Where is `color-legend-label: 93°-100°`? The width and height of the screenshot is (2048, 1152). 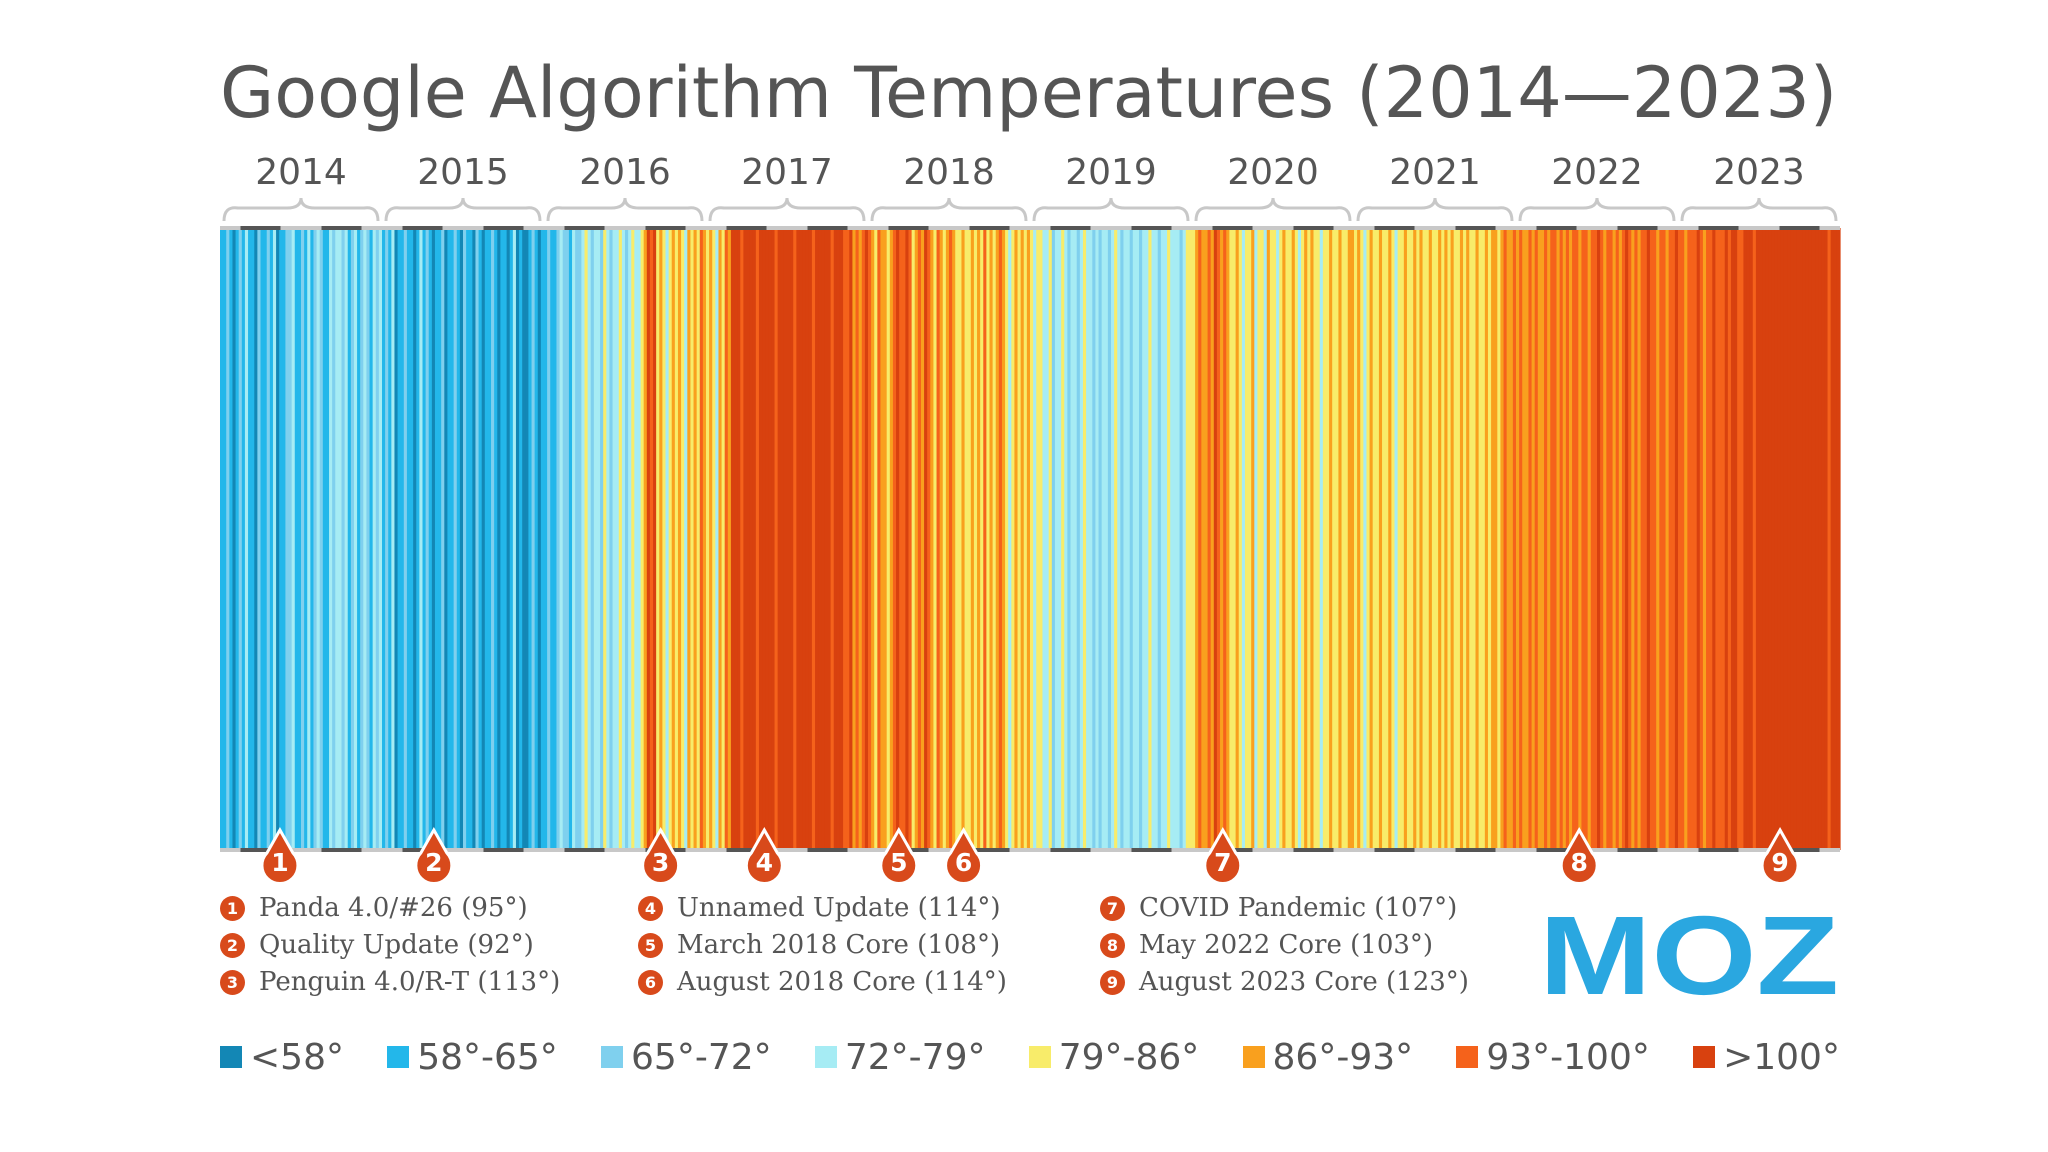 color-legend-label: 93°-100° is located at coordinates (1568, 1057).